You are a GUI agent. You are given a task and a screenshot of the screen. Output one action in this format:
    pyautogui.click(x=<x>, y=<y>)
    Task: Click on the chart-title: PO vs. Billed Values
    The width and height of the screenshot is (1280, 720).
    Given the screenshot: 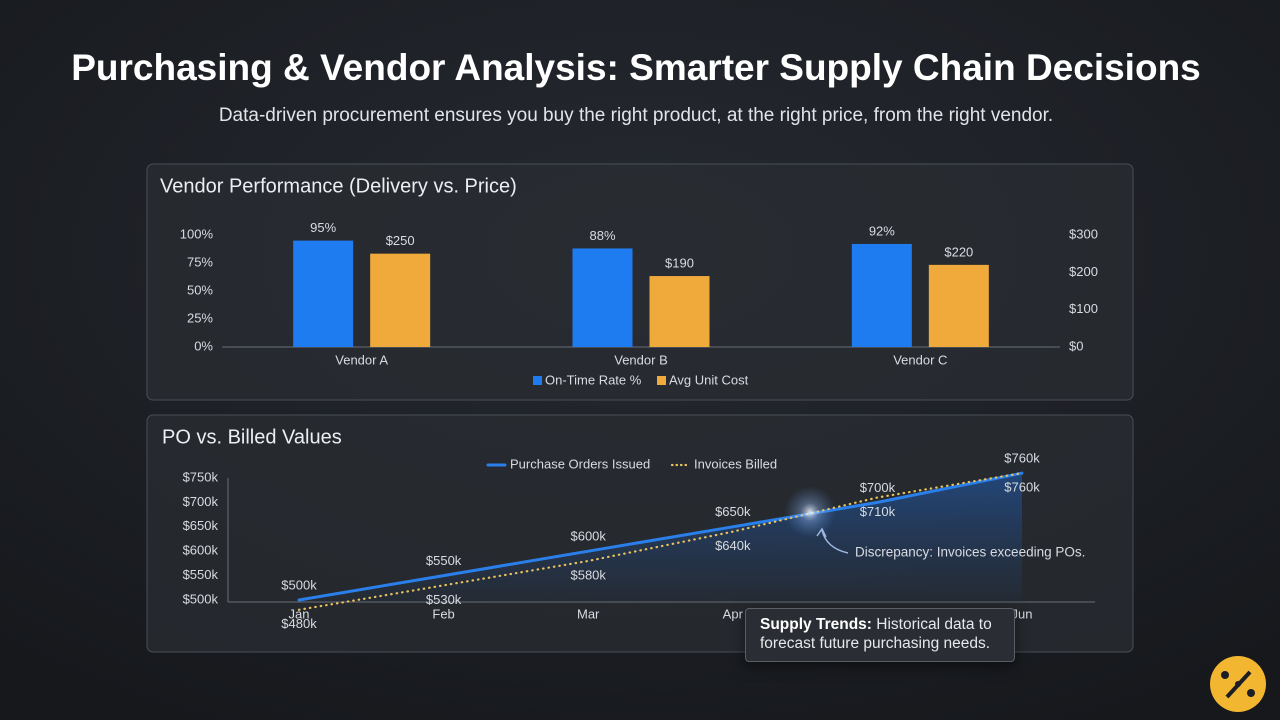 What is the action you would take?
    pyautogui.click(x=252, y=437)
    